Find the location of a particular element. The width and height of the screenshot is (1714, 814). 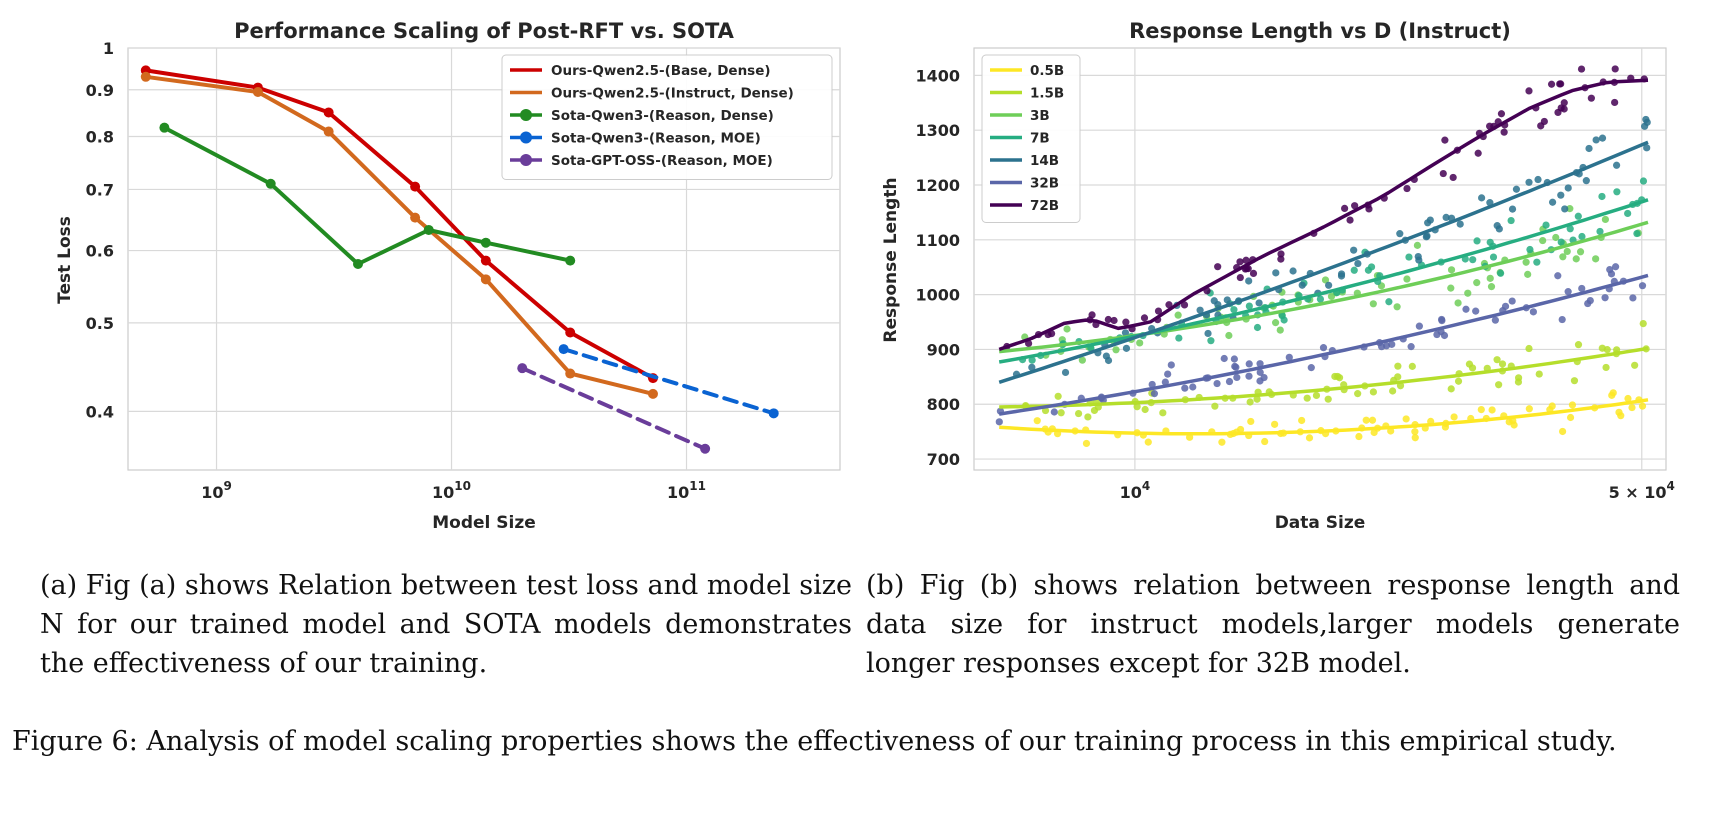

chart-b-trend-line is located at coordinates (1324, 417).